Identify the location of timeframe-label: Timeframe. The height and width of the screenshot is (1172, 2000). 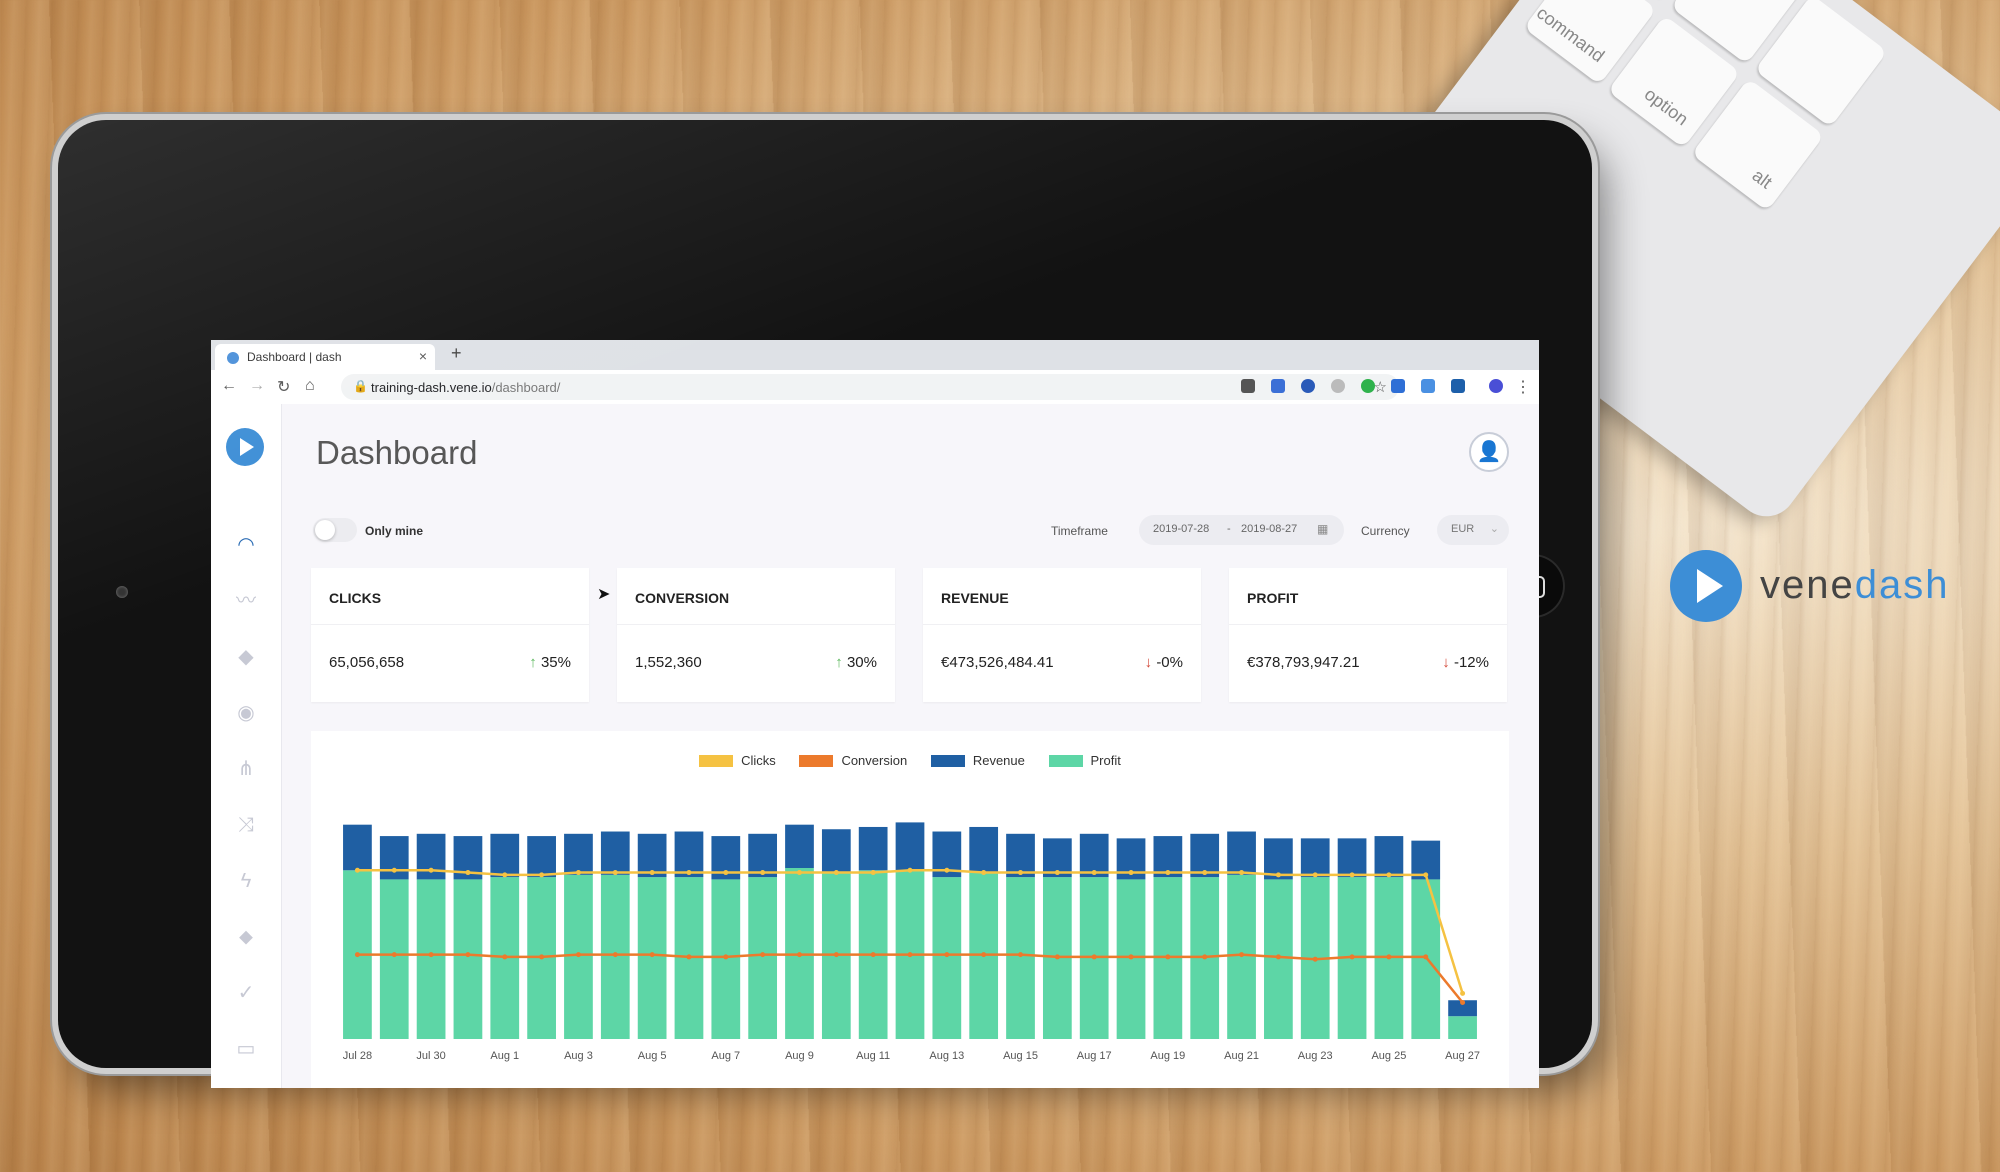
(1079, 531).